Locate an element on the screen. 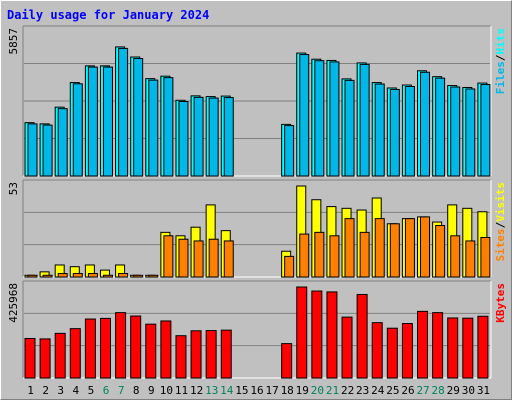 The image size is (512, 400). x-tick-label: 30 is located at coordinates (468, 390).